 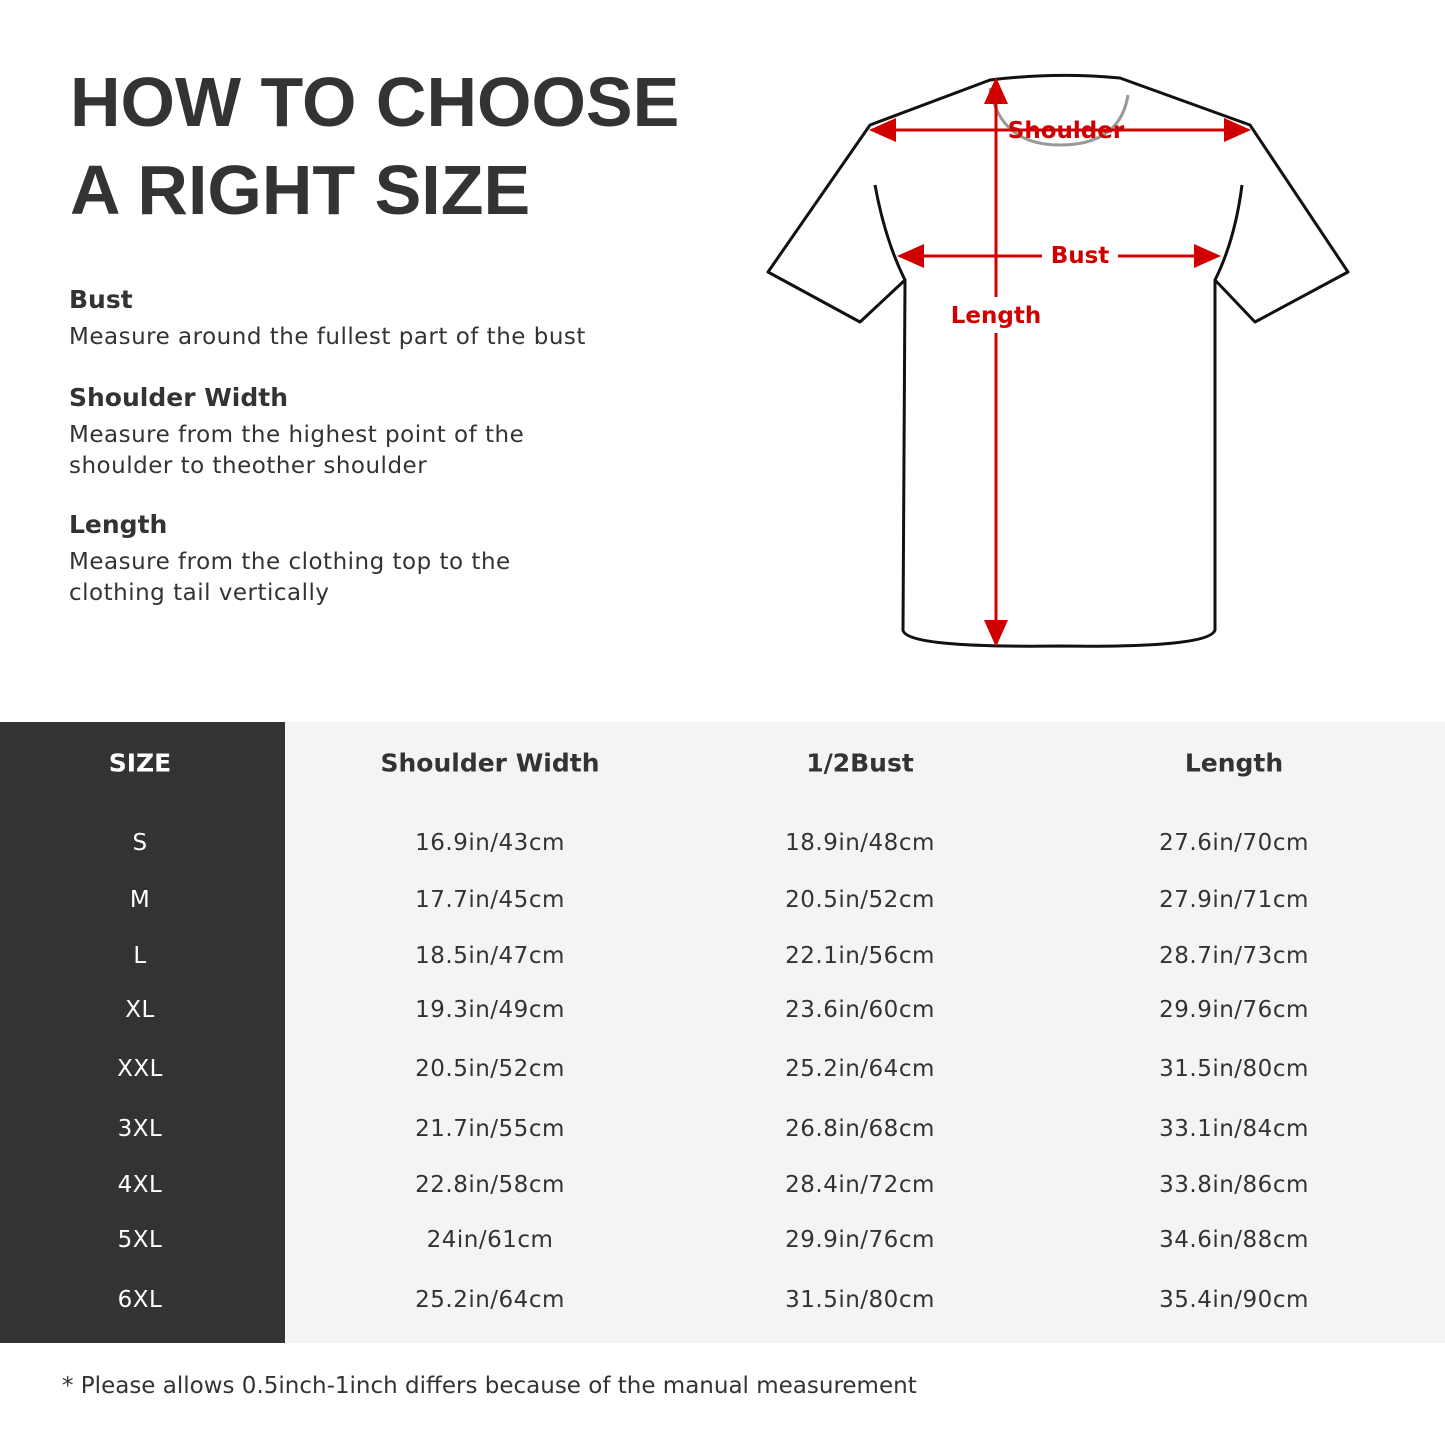 I want to click on cell-half-bust: 23.6in/60cm, so click(x=860, y=1010).